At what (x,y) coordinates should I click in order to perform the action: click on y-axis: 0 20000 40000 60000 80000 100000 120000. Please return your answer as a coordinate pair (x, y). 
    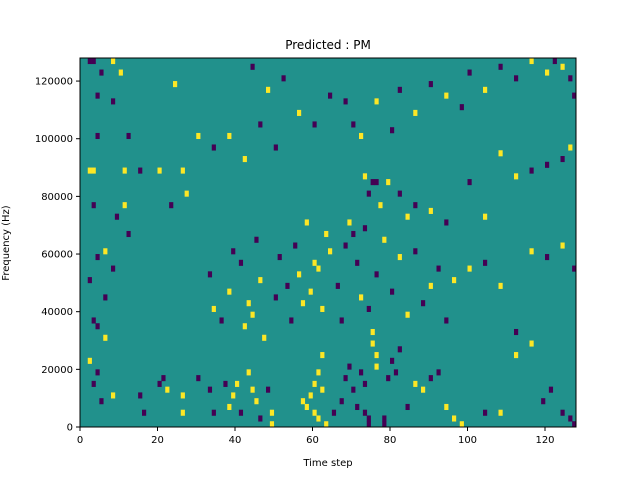
    Looking at the image, I should click on (57, 255).